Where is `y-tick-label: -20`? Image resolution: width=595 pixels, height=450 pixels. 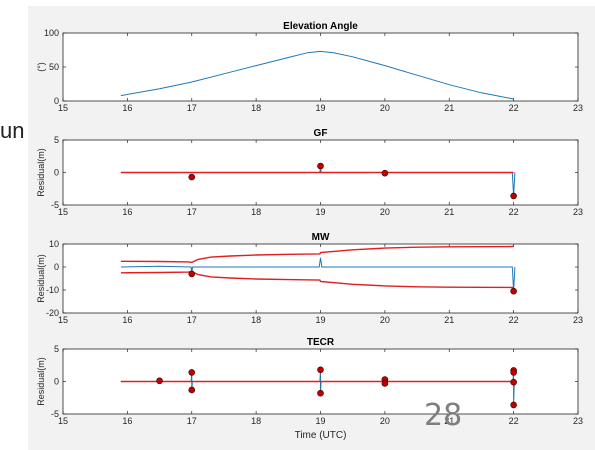 y-tick-label: -20 is located at coordinates (52, 313).